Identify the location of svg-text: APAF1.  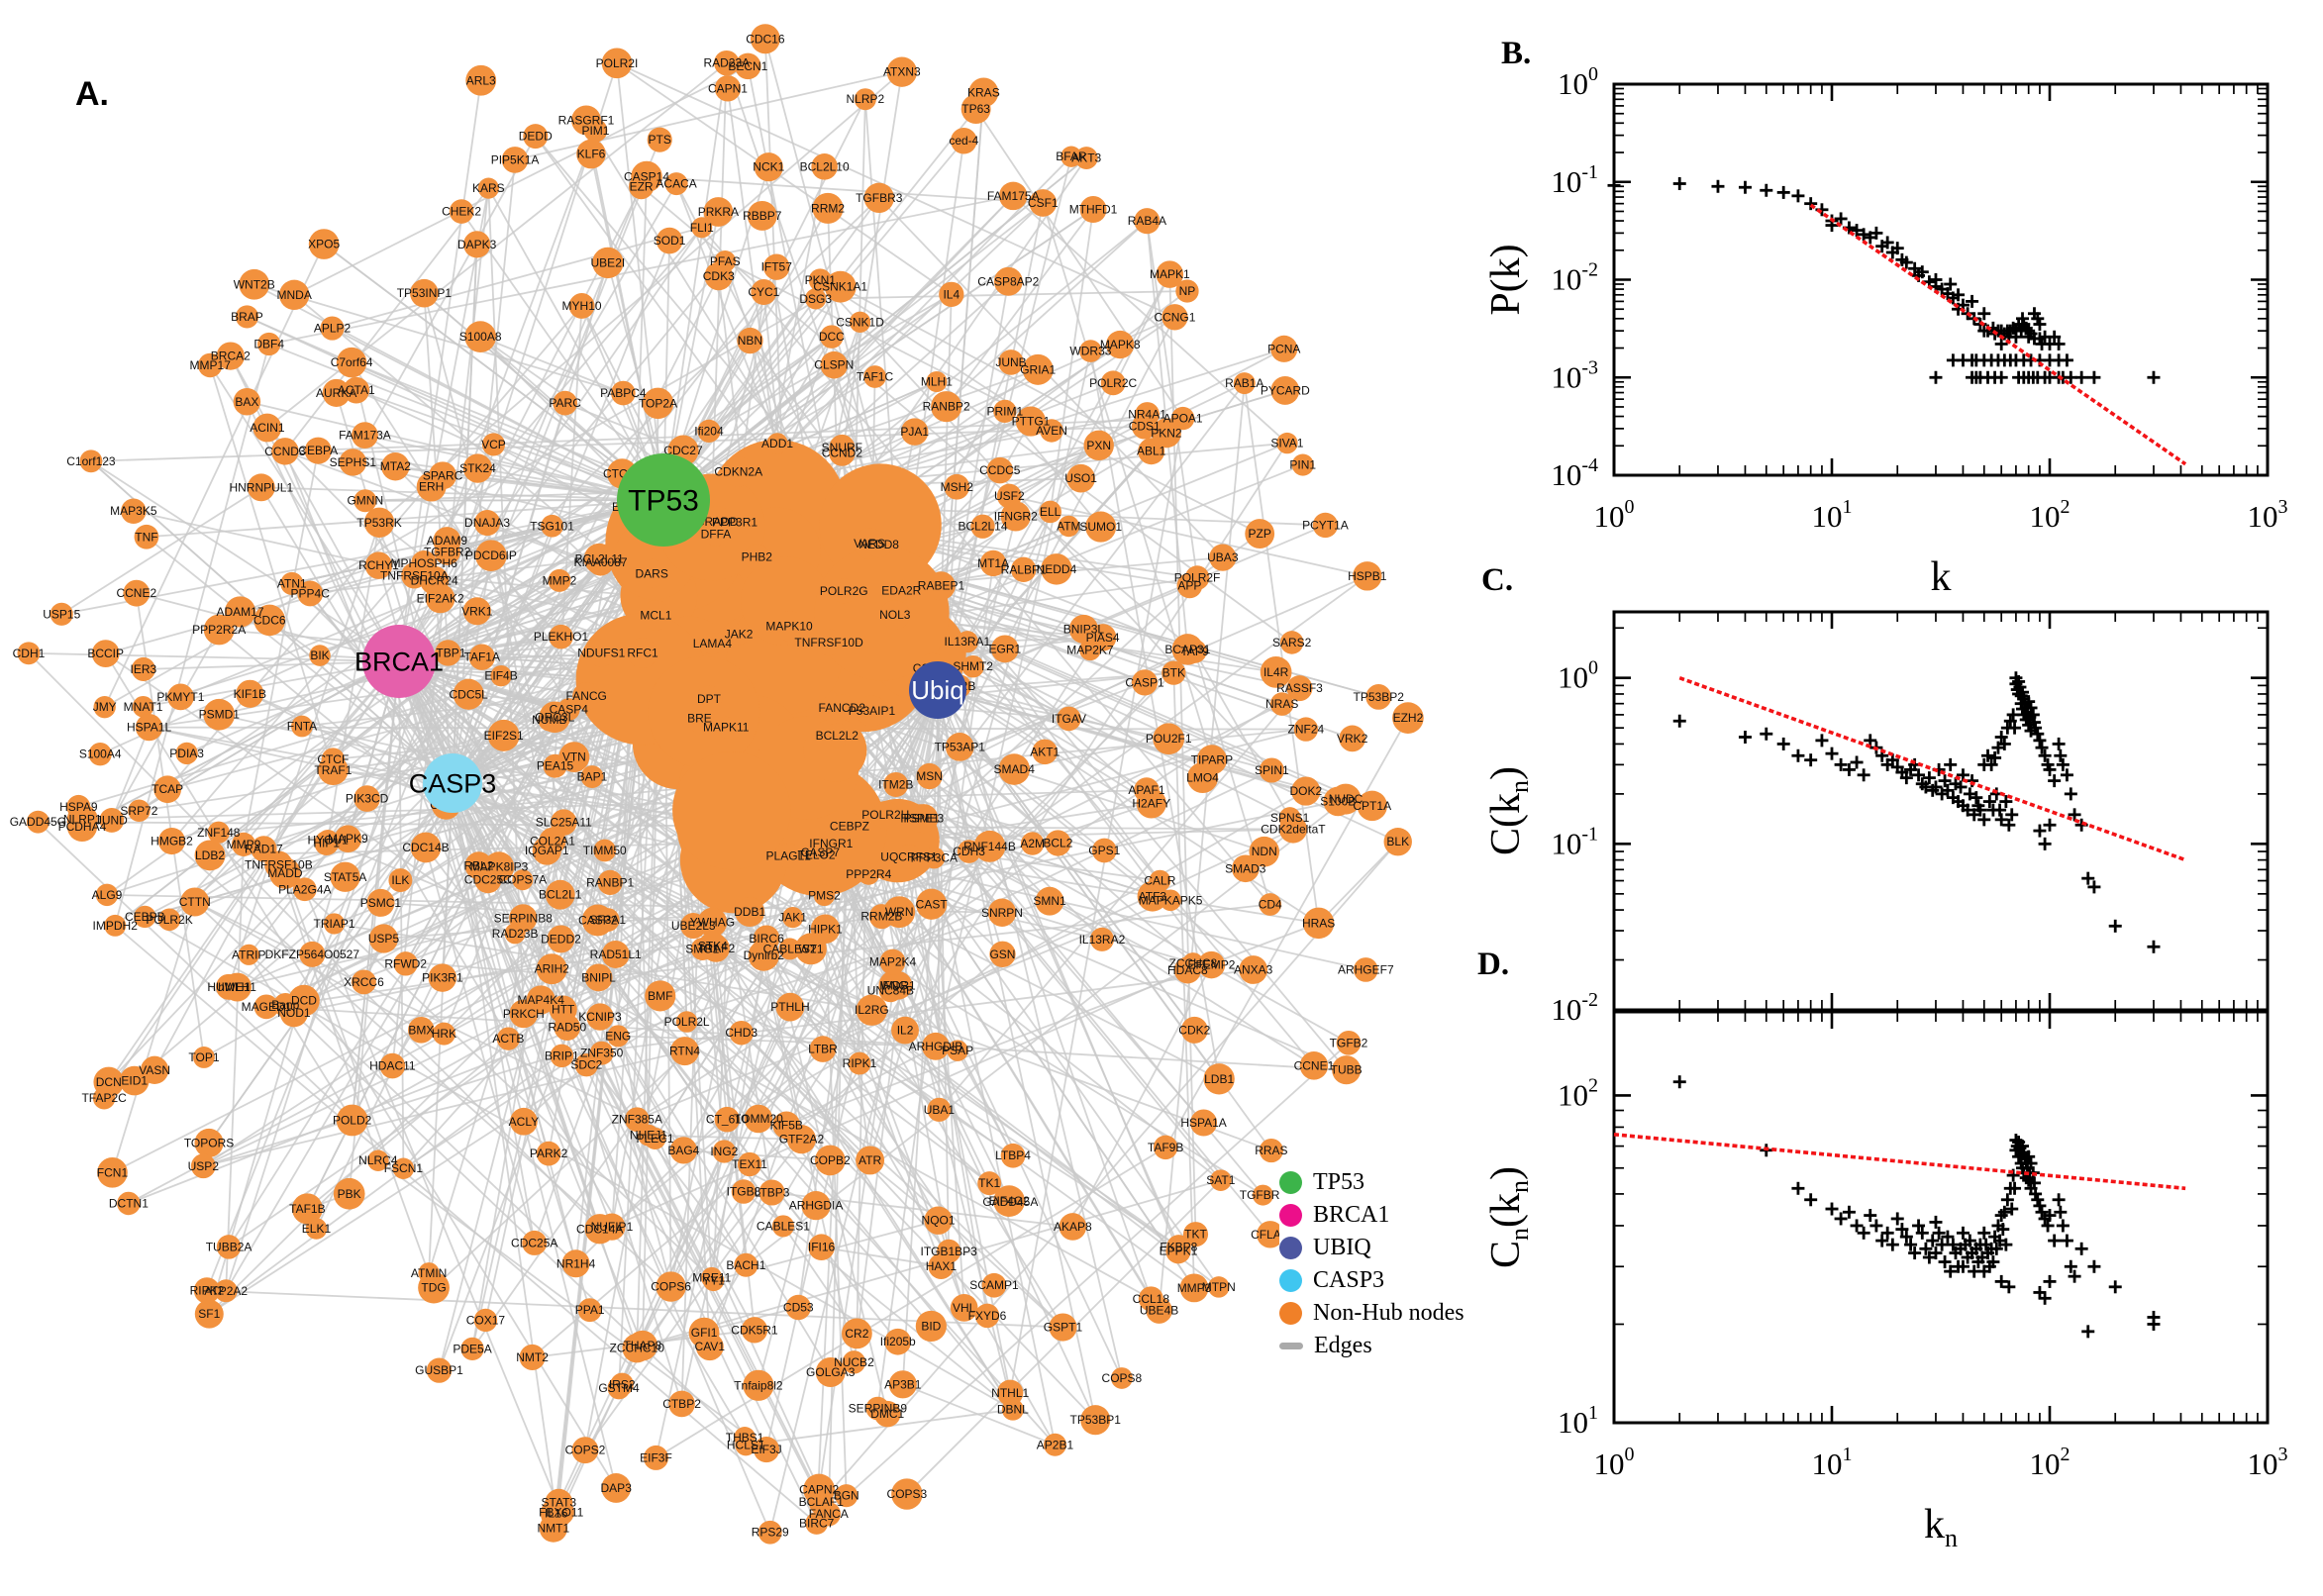
(1146, 790).